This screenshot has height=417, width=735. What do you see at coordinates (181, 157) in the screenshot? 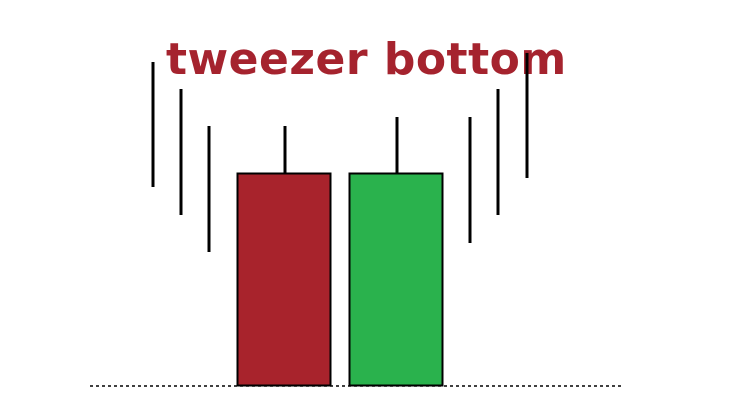
I see `downtrend-lines` at bounding box center [181, 157].